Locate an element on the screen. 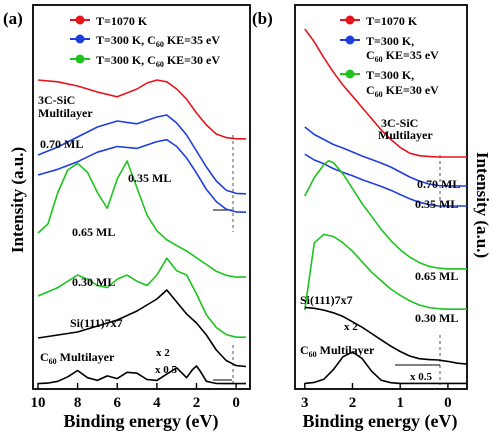 Image resolution: width=493 pixels, height=436 pixels. x-tick-label: 10 is located at coordinates (38, 403).